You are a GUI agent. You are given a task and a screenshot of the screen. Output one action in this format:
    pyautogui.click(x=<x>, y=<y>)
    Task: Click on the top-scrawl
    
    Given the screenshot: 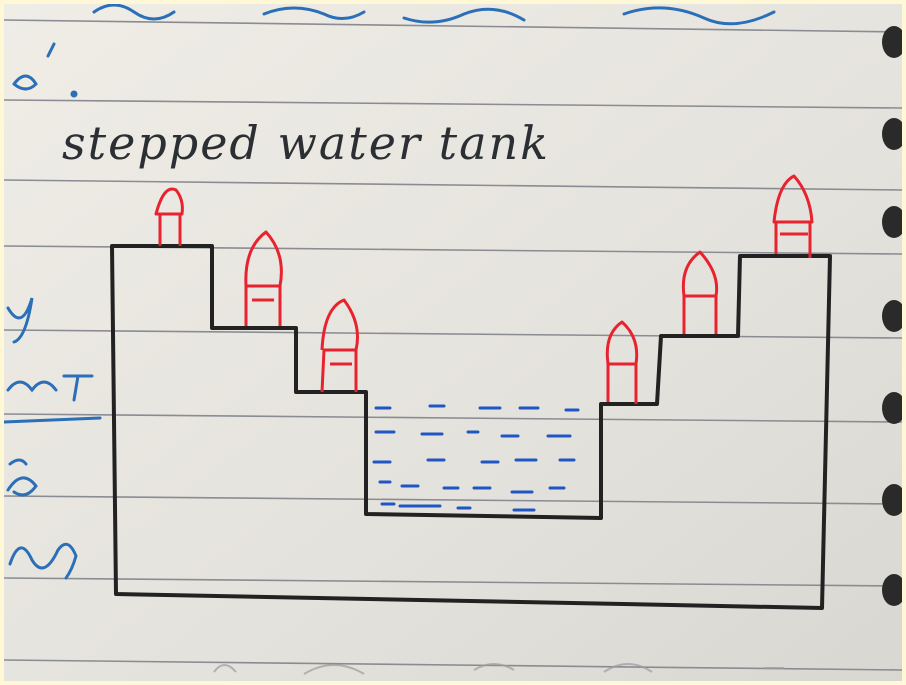 What is the action you would take?
    pyautogui.click(x=394, y=51)
    